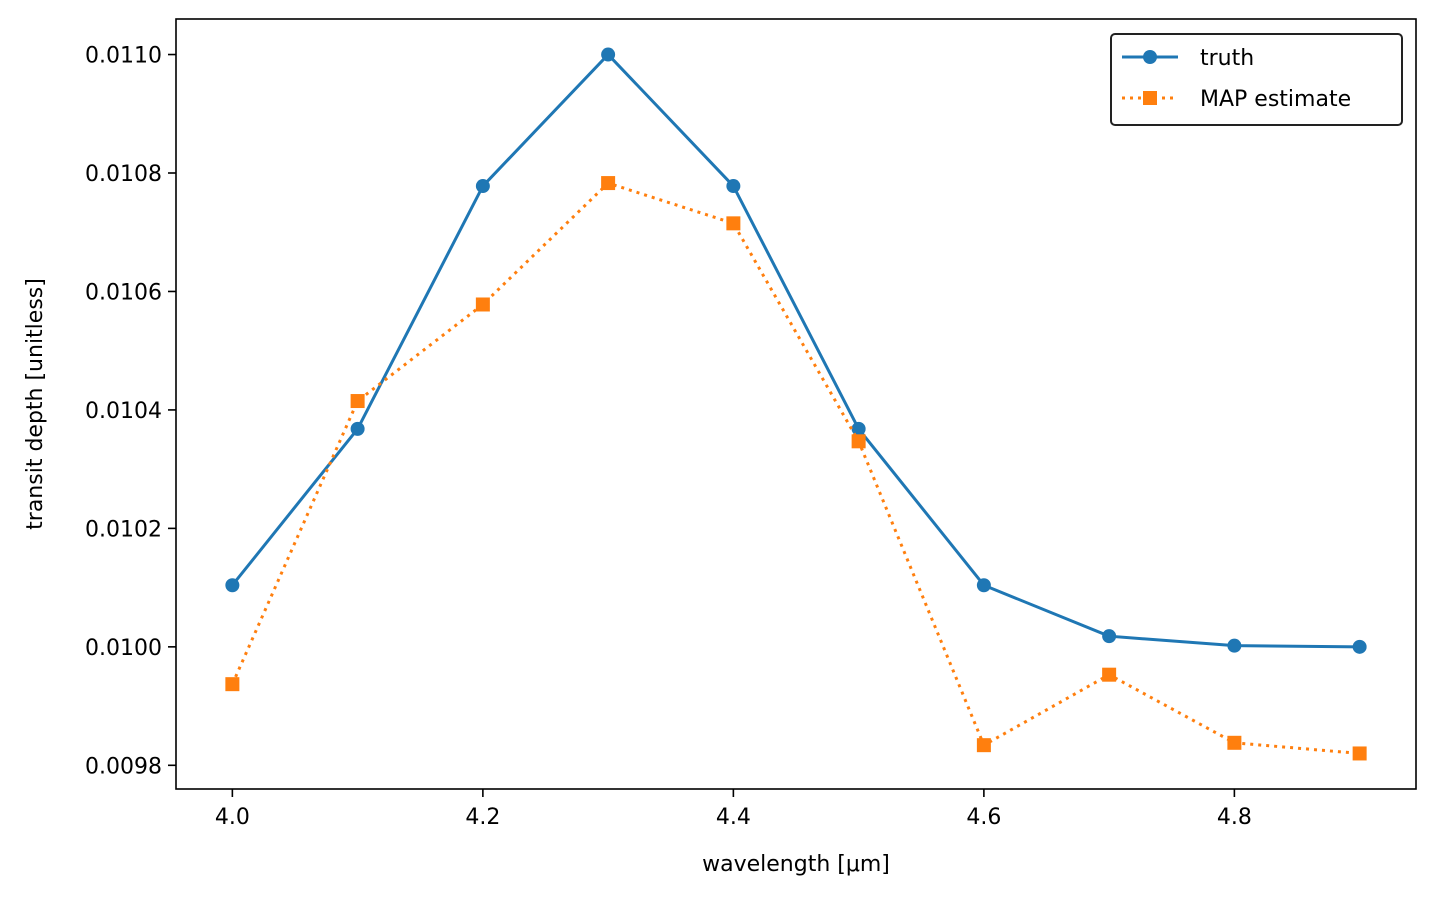 This screenshot has width=1436, height=900. What do you see at coordinates (733, 817) in the screenshot?
I see `x-tick-label: 4.4` at bounding box center [733, 817].